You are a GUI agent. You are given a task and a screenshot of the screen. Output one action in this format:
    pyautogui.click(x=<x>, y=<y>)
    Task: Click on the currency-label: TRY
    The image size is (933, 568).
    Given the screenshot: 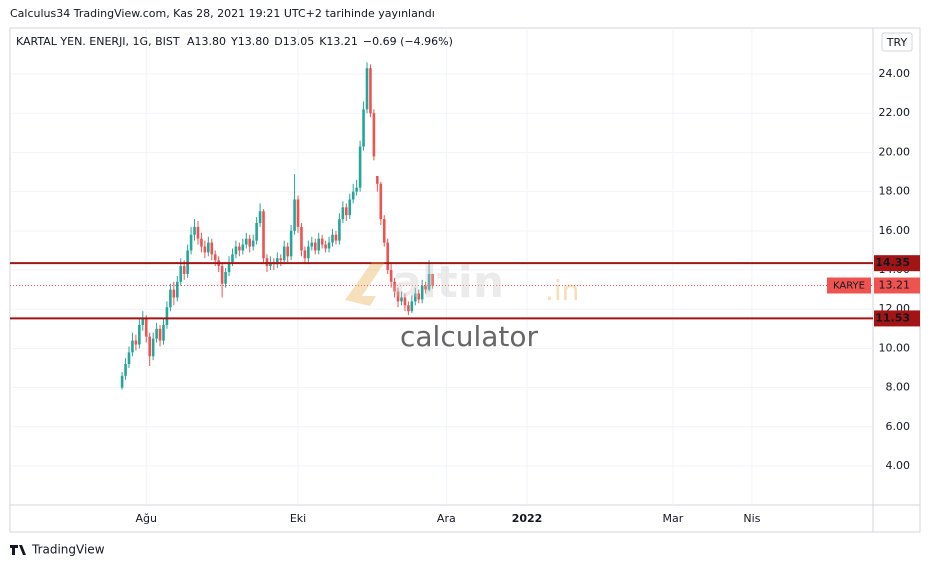 What is the action you would take?
    pyautogui.click(x=897, y=42)
    